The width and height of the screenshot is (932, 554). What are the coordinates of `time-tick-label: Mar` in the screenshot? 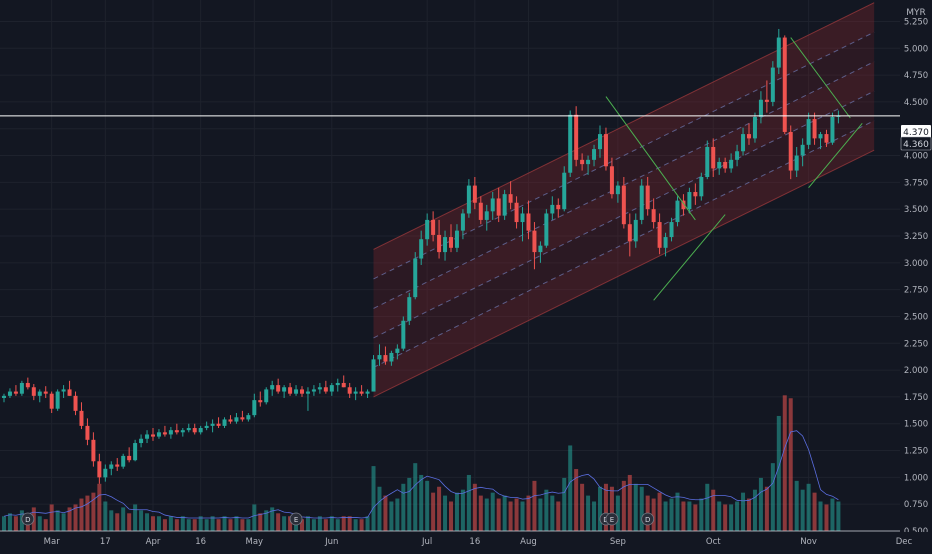 It's located at (52, 542).